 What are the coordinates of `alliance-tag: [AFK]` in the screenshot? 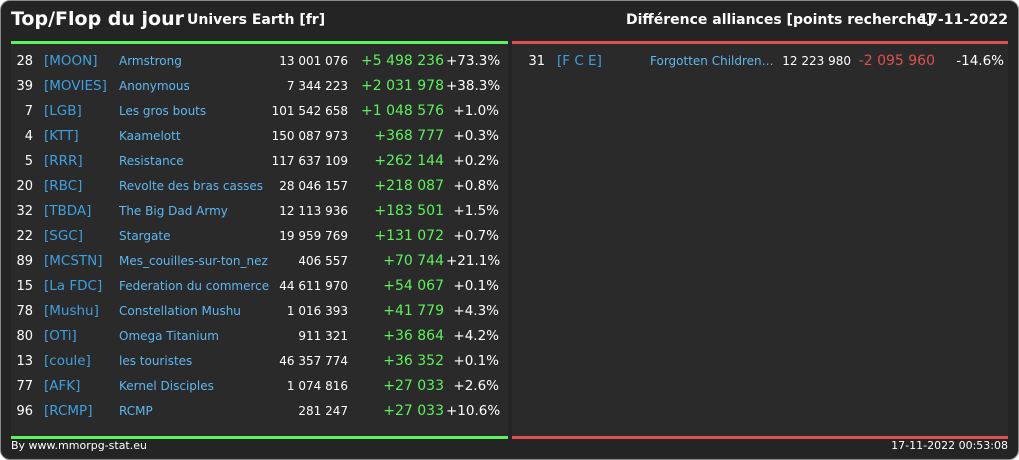 It's located at (62, 386).